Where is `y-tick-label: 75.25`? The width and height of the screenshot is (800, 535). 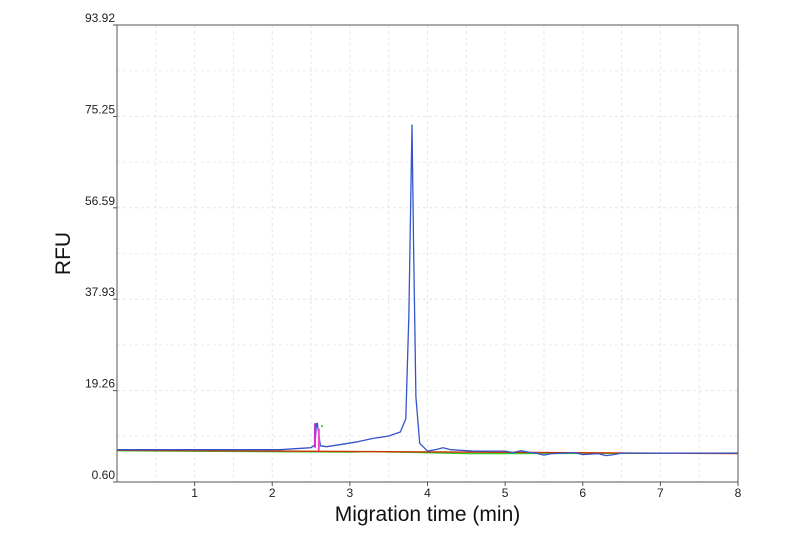
y-tick-label: 75.25 is located at coordinates (100, 109).